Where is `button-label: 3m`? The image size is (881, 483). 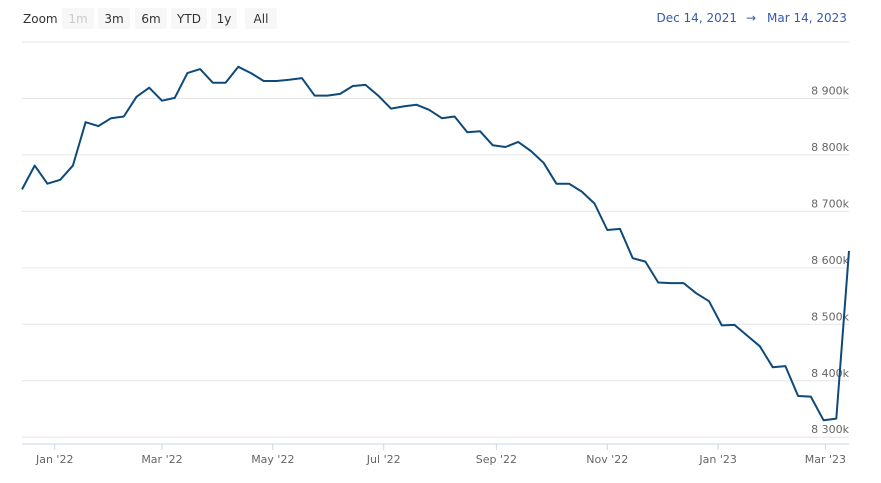 button-label: 3m is located at coordinates (113, 19).